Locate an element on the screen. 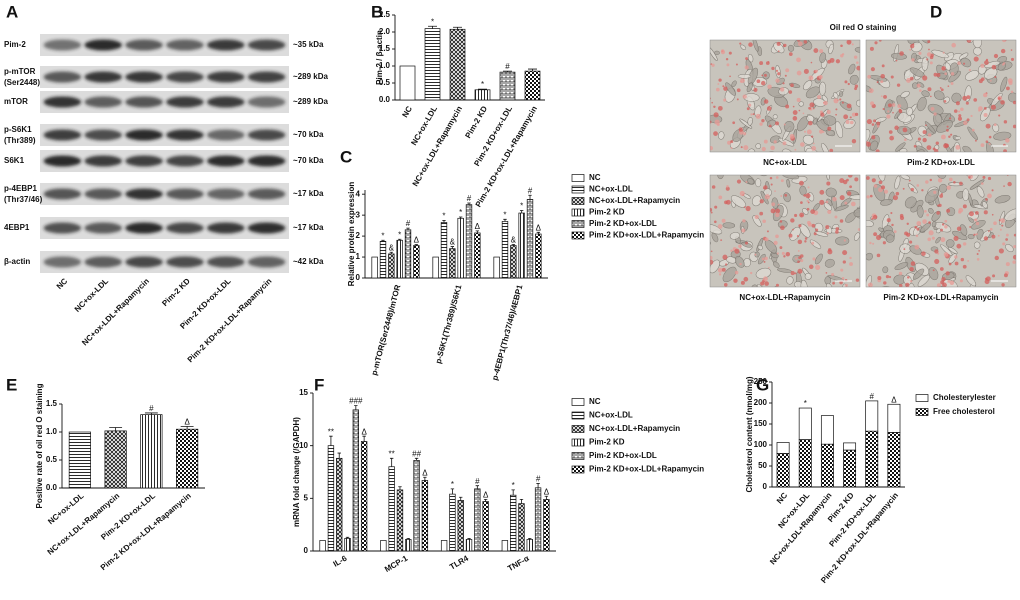  blot-lane-label: NC+ox-LDL is located at coordinates (91, 294).